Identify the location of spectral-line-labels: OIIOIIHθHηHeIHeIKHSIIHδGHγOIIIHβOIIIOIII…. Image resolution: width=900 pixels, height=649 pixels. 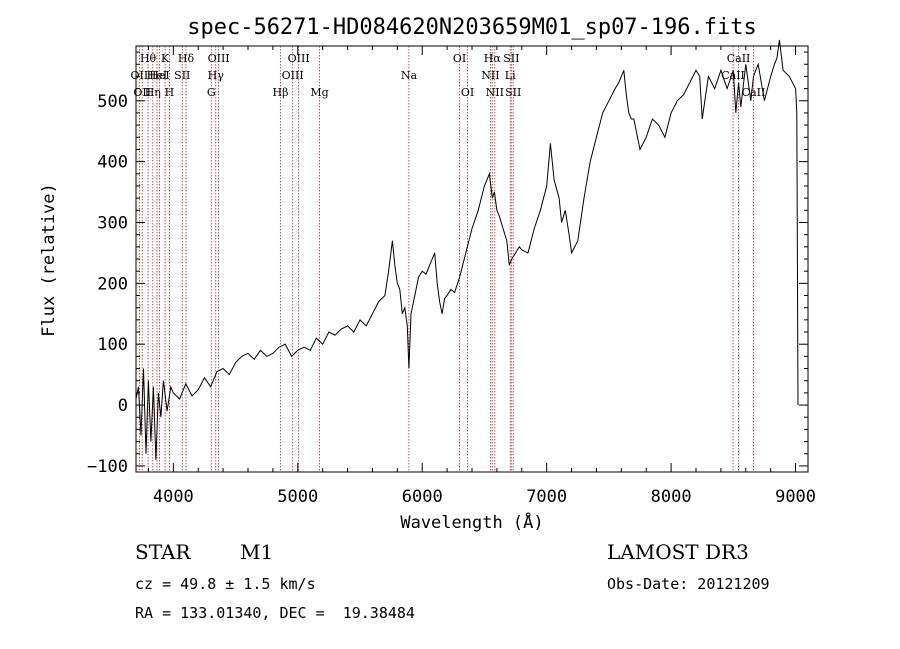
(448, 75).